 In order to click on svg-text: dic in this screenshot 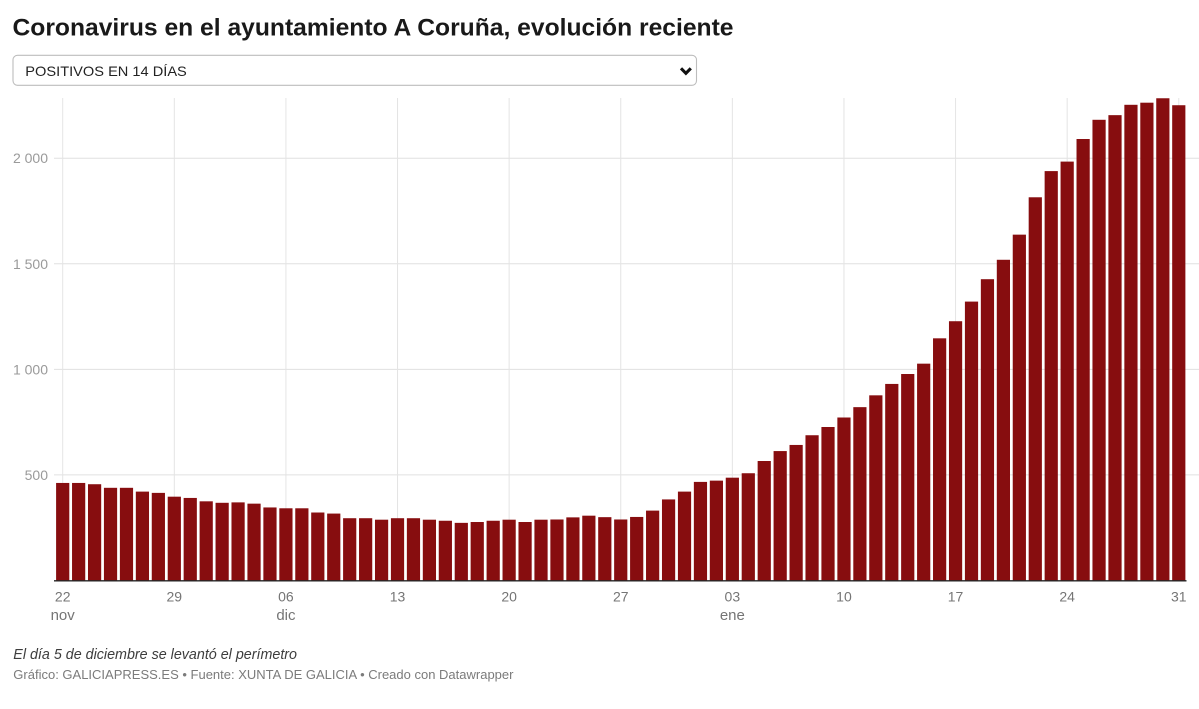, I will do `click(286, 615)`.